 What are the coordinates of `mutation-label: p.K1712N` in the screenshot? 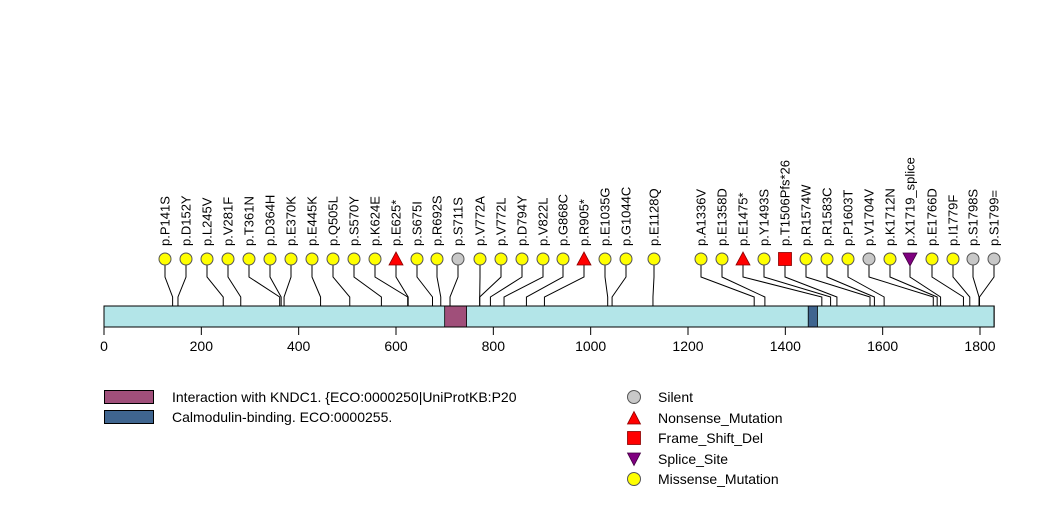 It's located at (890, 217).